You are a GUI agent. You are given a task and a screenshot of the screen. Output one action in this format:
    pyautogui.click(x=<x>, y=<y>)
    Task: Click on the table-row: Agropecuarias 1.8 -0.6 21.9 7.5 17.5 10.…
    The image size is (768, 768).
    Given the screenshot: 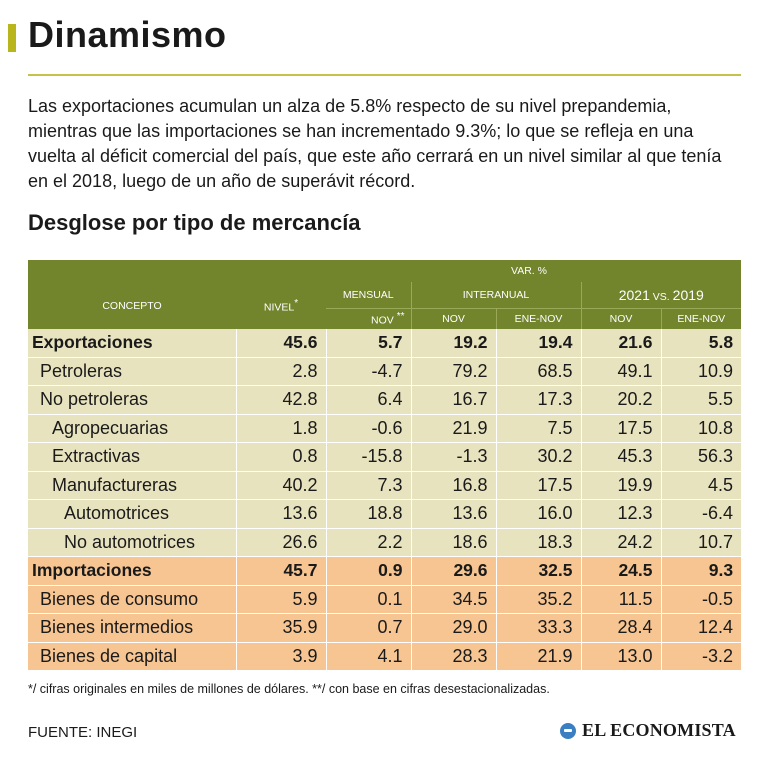 What is the action you would take?
    pyautogui.click(x=385, y=428)
    